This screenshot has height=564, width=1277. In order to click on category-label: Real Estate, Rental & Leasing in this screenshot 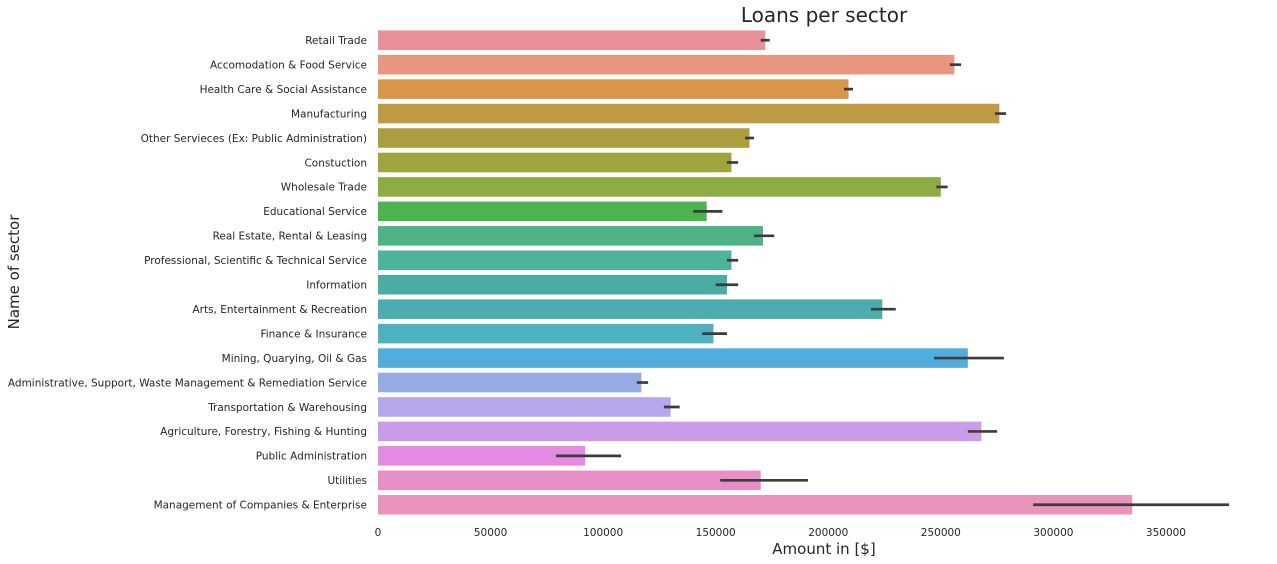, I will do `click(290, 237)`.